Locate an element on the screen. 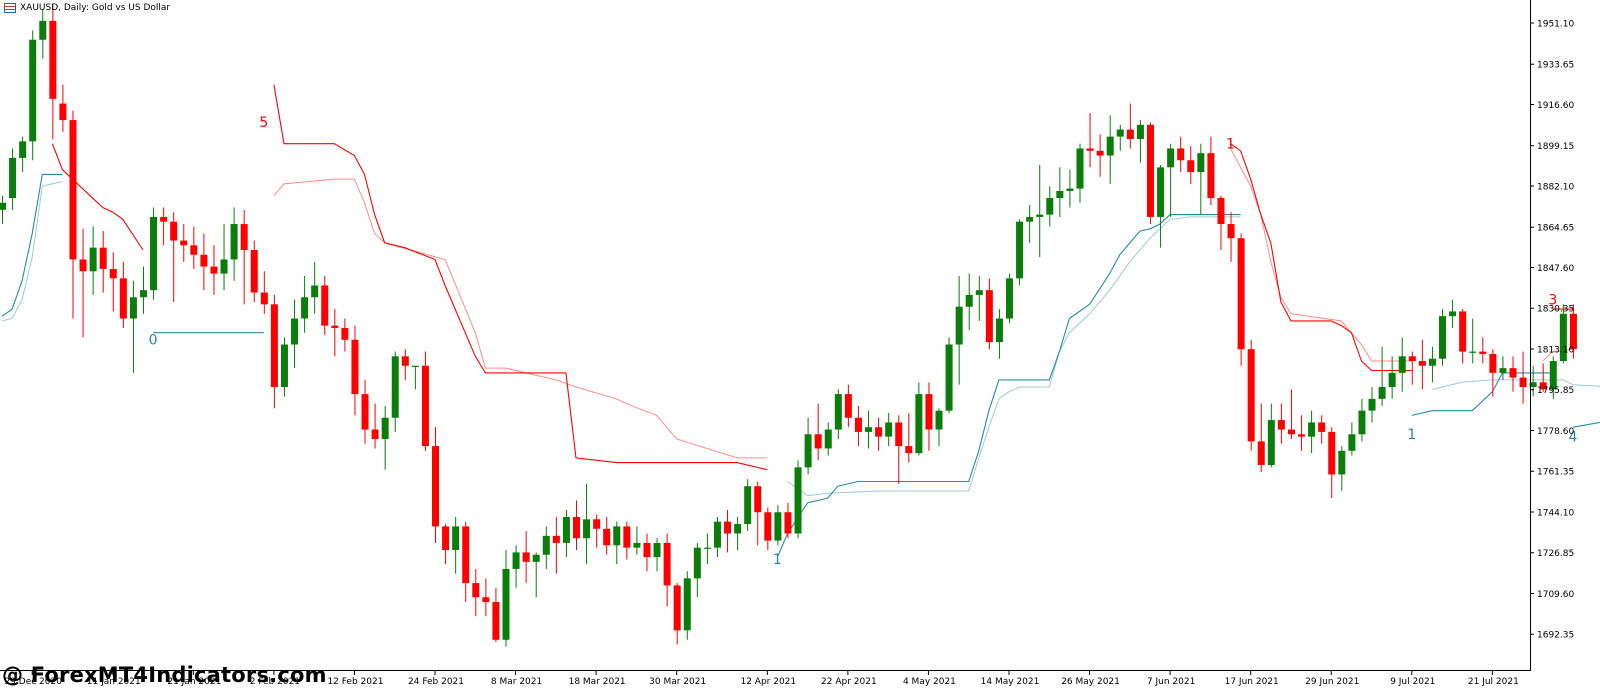 This screenshot has height=699, width=1600. chart-header: XAUUSD, Daily: Gold vs US Dollar is located at coordinates (87, 8).